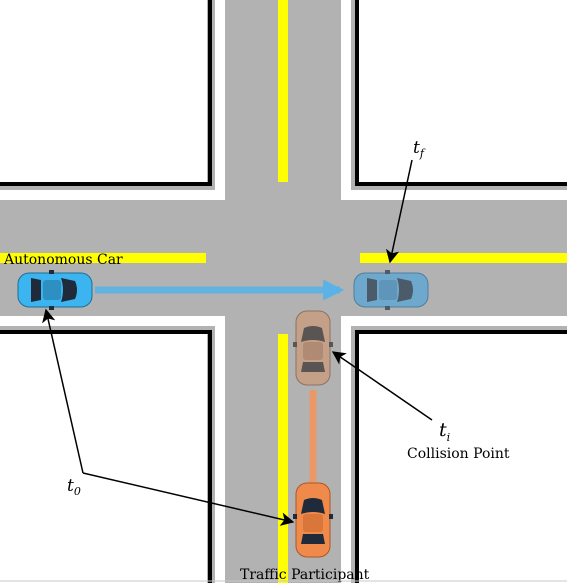 The image size is (567, 583). What do you see at coordinates (399, 211) in the screenshot?
I see `arrow-tf-to-final-position` at bounding box center [399, 211].